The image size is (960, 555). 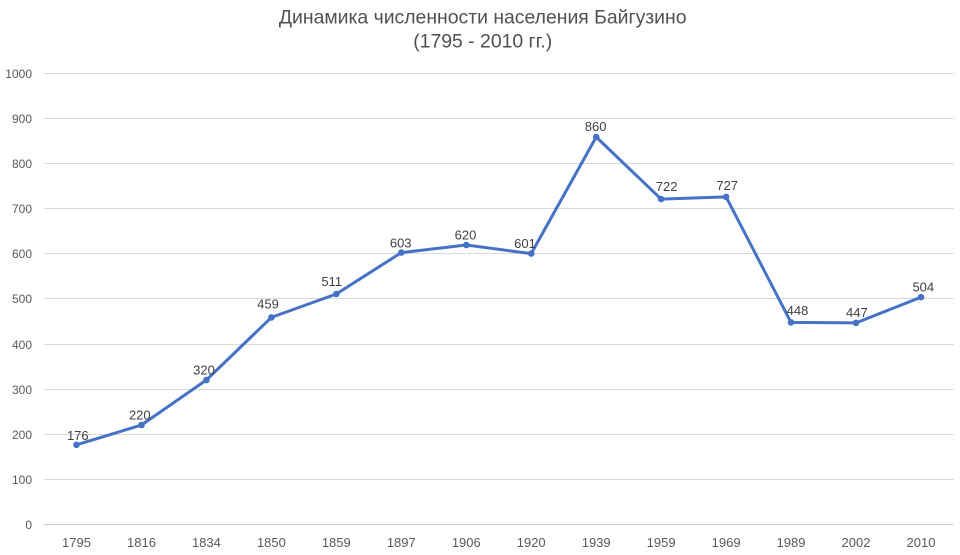 What do you see at coordinates (791, 542) in the screenshot?
I see `svg-text: 1989` at bounding box center [791, 542].